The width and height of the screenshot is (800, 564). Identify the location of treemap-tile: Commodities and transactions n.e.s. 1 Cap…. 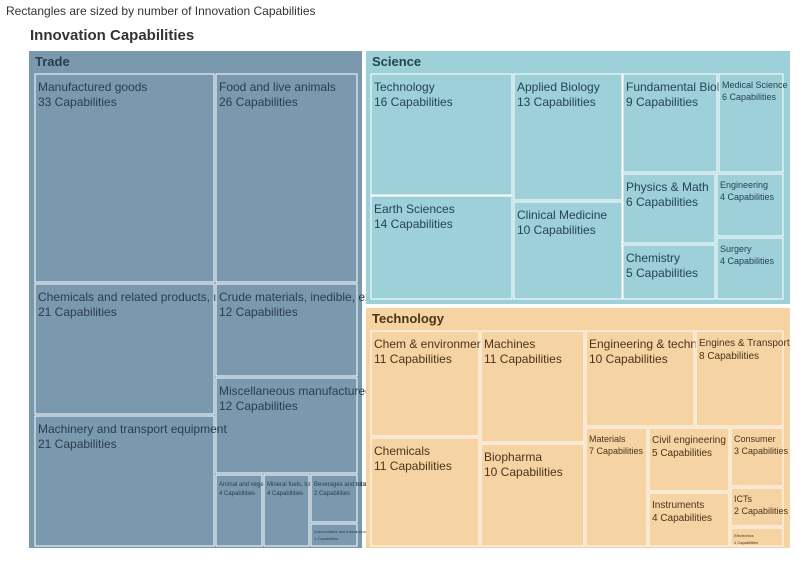
(344, 535).